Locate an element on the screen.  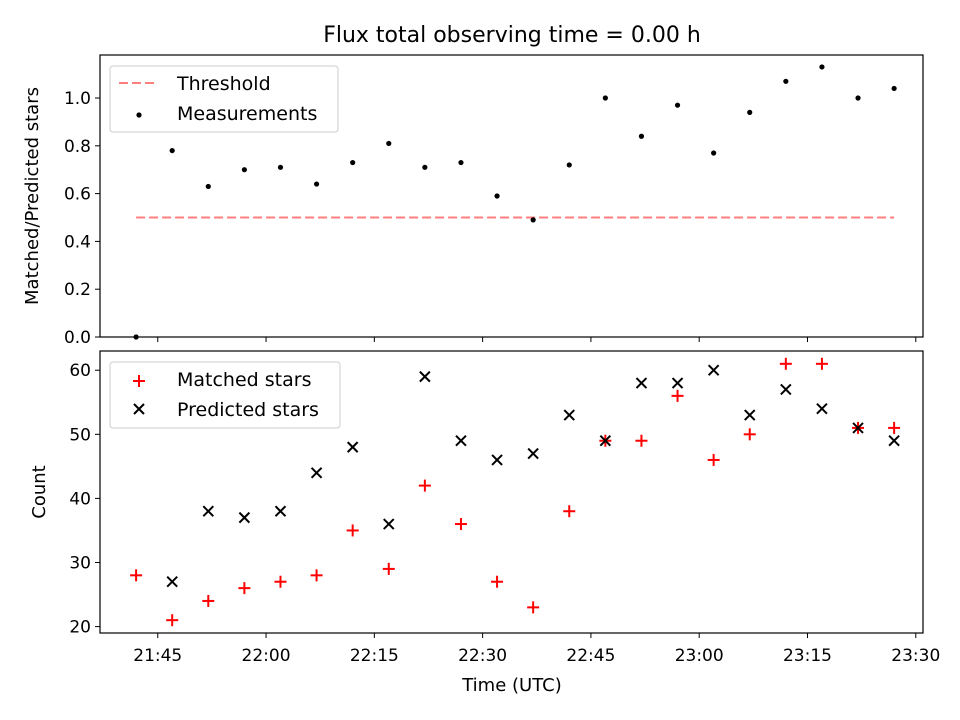
x-axis-label: Time (UTC) is located at coordinates (511, 685).